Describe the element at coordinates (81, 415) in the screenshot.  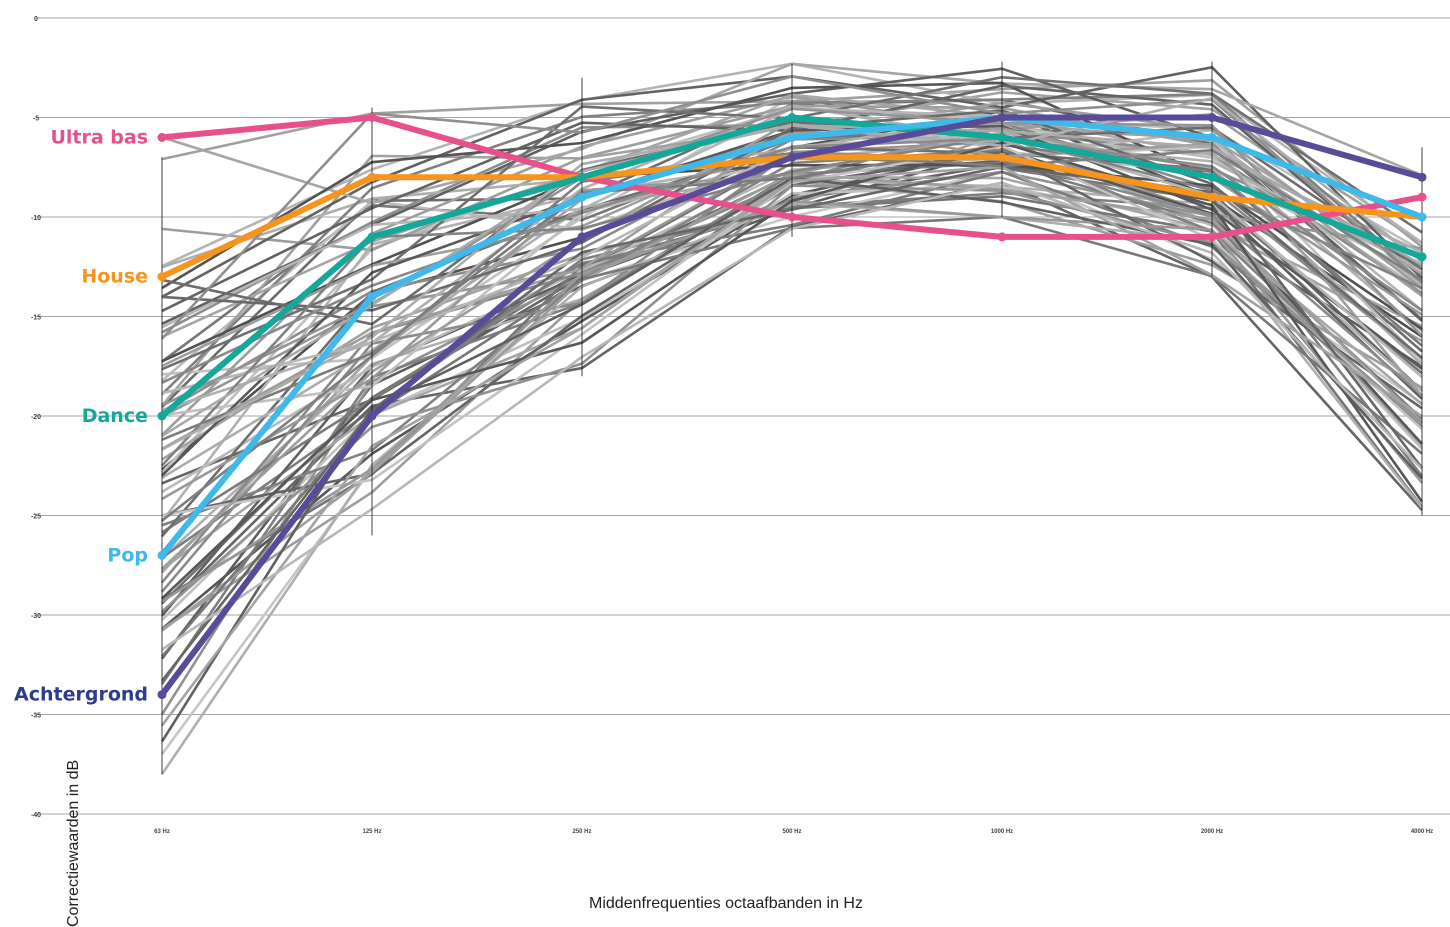
I see `series-labels: Ultra bas House Dance Pop Achtergrond` at that location.